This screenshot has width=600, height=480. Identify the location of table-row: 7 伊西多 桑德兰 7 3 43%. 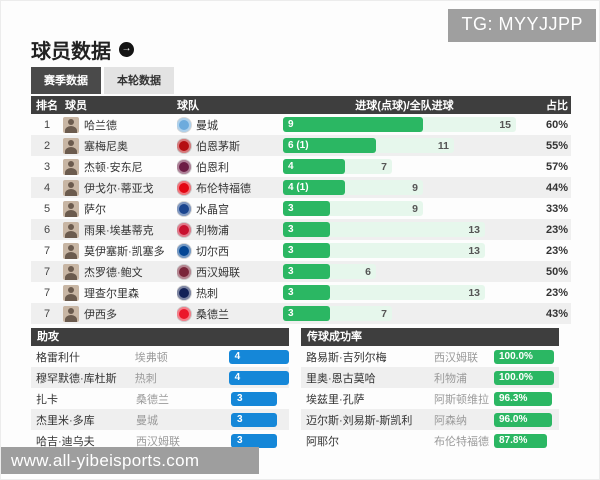
(301, 313).